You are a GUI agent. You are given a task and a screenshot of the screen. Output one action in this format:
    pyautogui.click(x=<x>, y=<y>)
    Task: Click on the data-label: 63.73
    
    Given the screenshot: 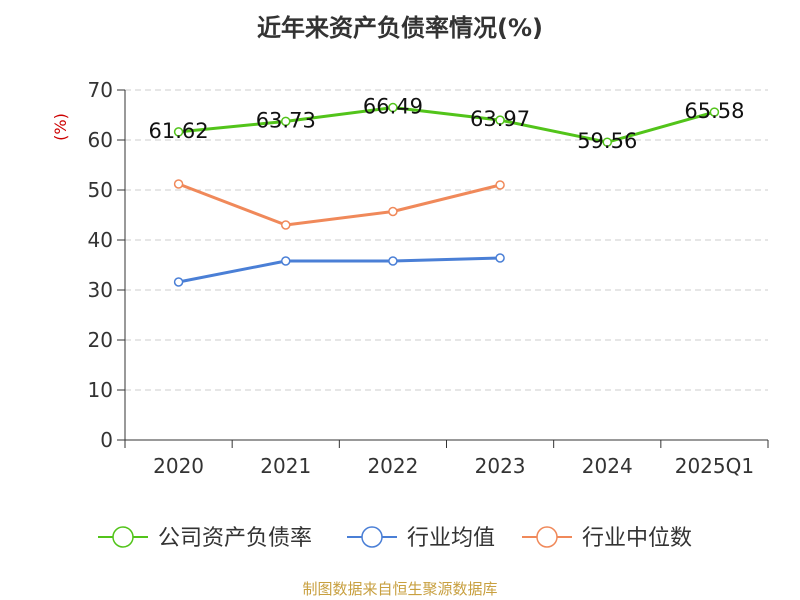 What is the action you would take?
    pyautogui.click(x=286, y=120)
    